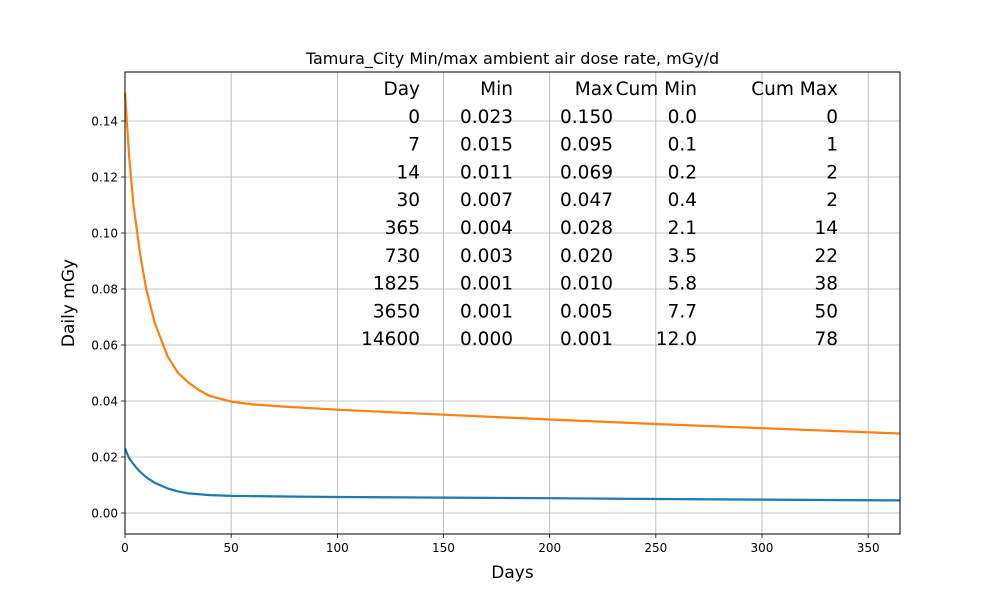  Describe the element at coordinates (826, 256) in the screenshot. I see `table-cell: 22` at that location.